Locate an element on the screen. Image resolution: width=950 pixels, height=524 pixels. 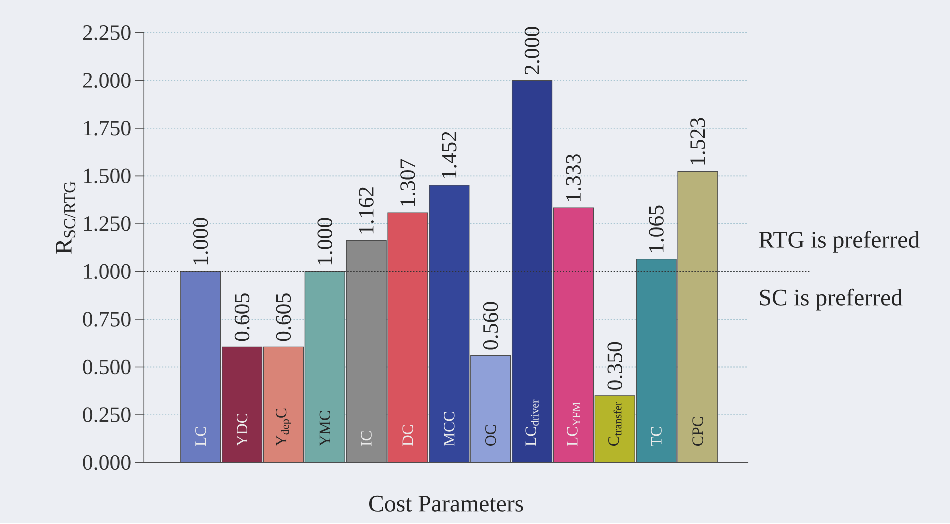
data-label: 1.065 is located at coordinates (656, 229).